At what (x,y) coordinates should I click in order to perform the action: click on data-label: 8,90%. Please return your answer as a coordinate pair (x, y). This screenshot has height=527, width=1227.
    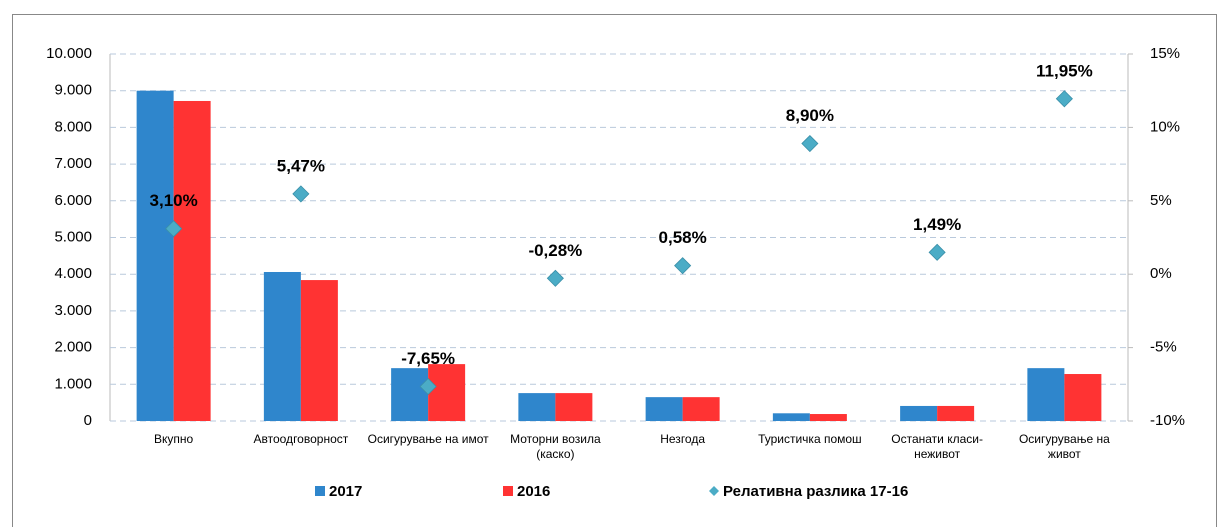
    Looking at the image, I should click on (810, 115).